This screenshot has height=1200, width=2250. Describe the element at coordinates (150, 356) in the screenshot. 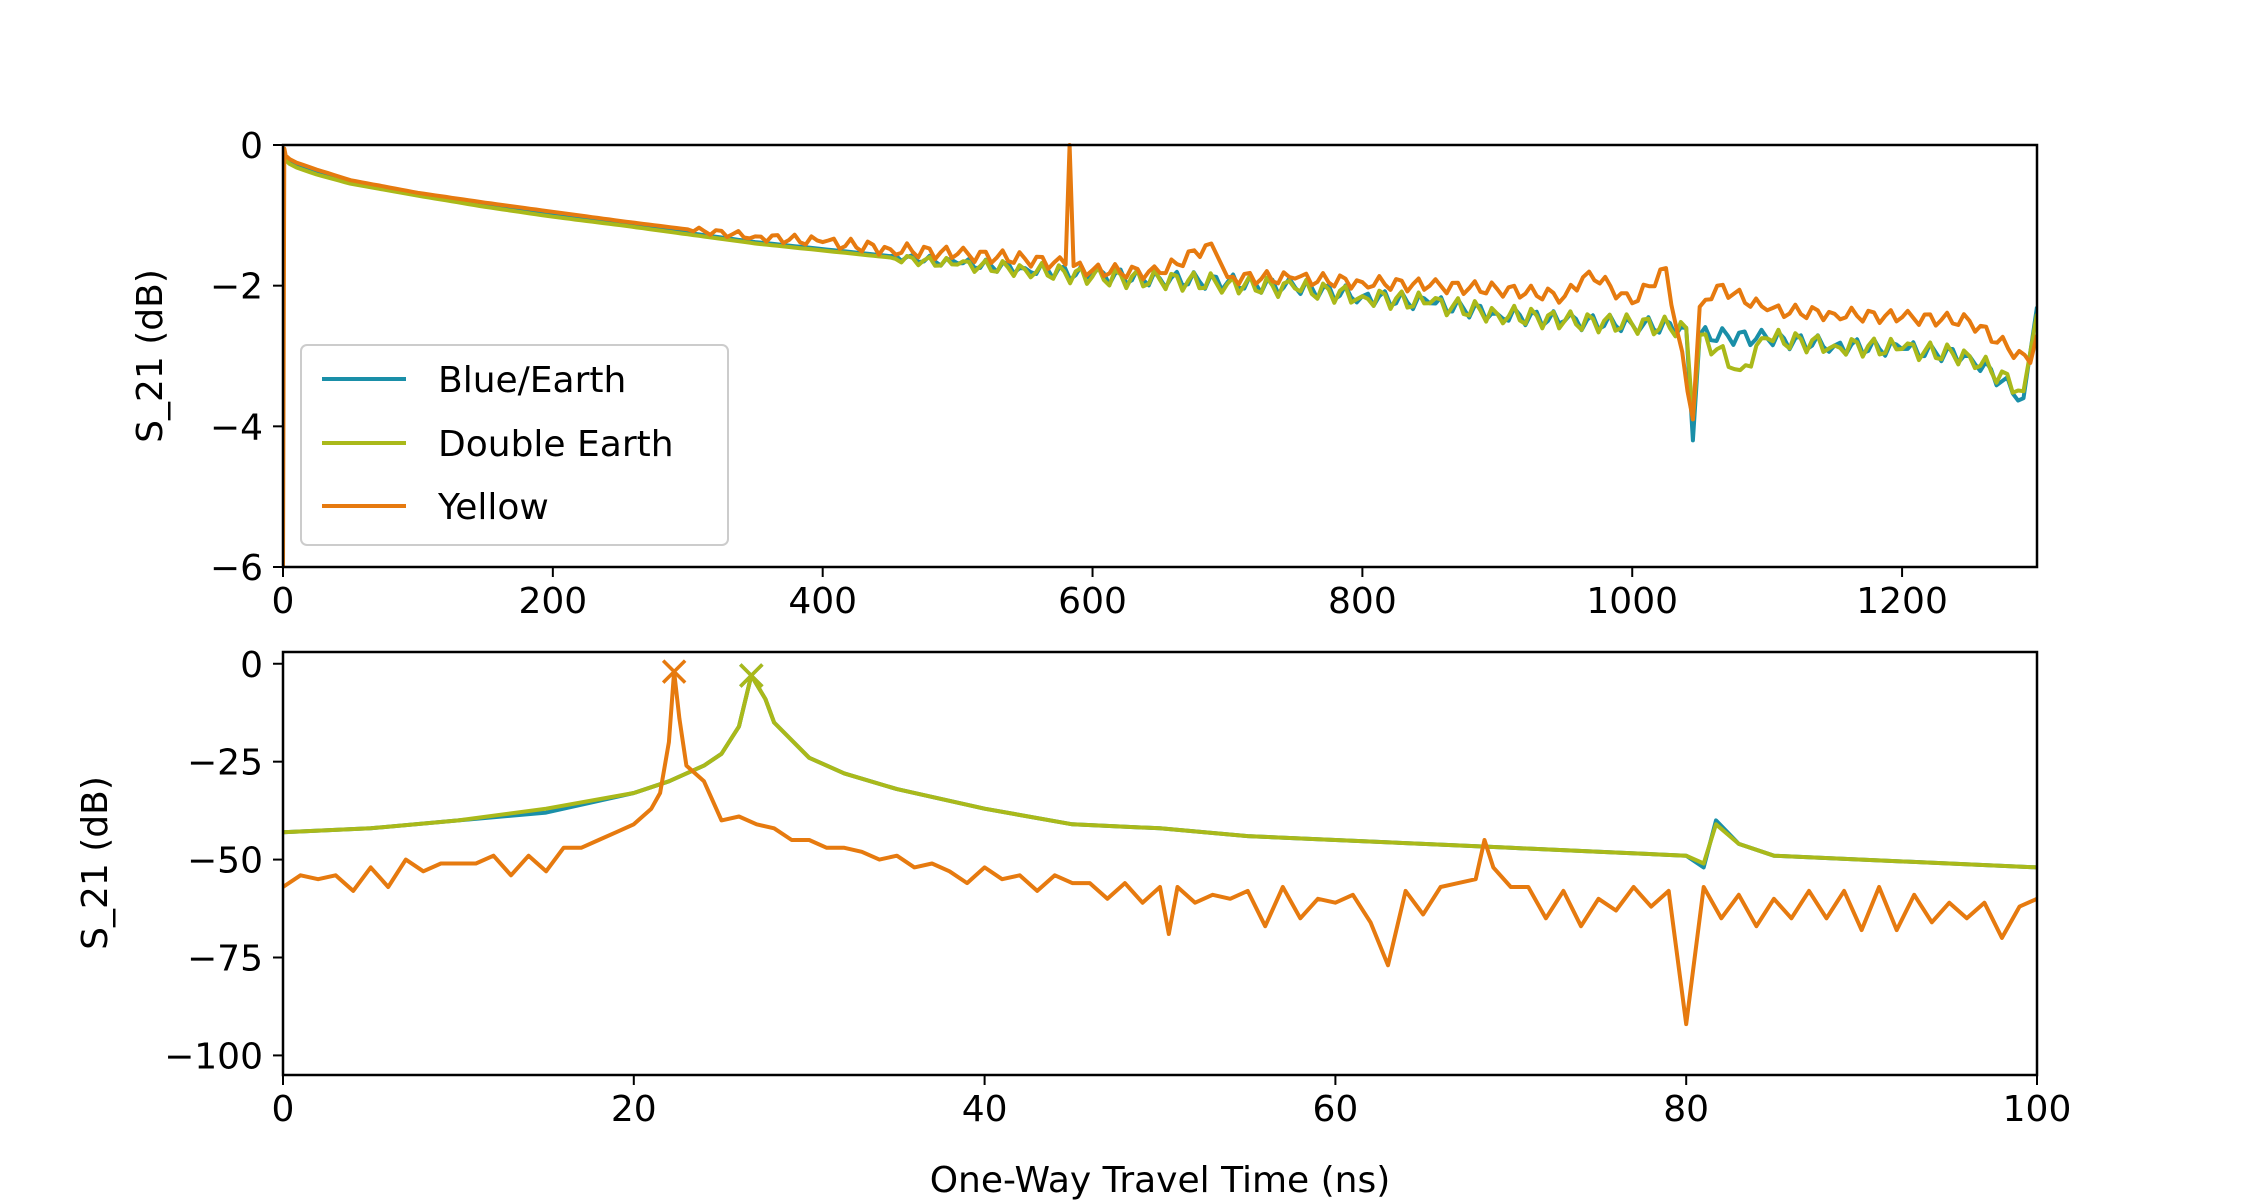

I see `top-y-axis-title: S_21 (dB)` at that location.